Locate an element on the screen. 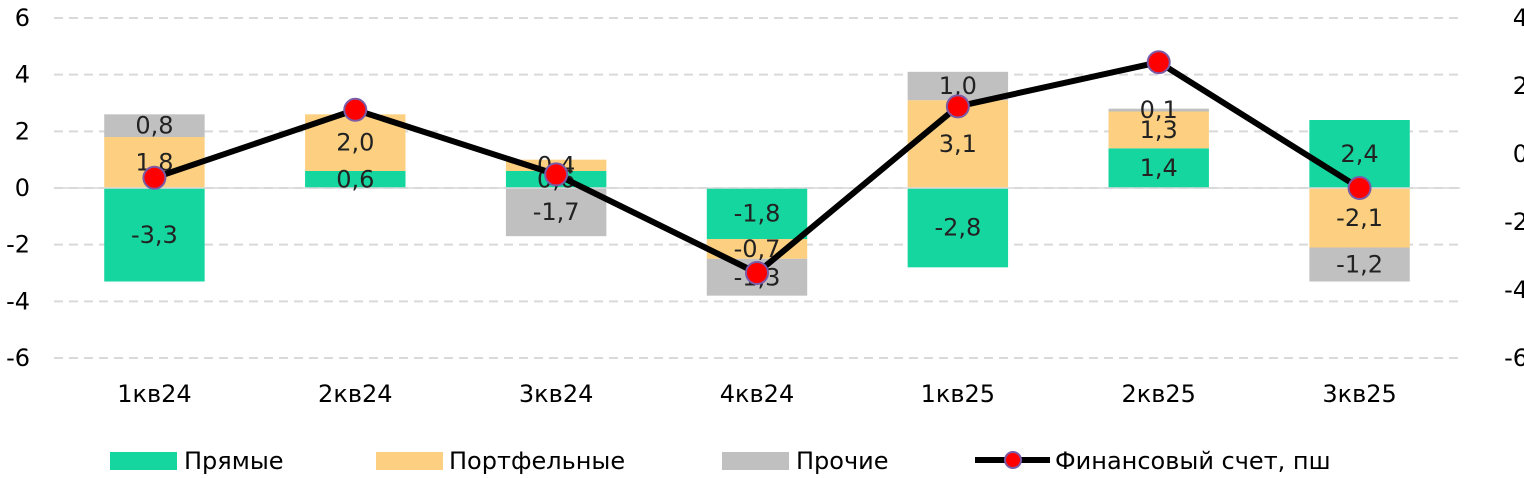 This screenshot has height=478, width=1524. bar-data-label: 1,3 is located at coordinates (1159, 130).